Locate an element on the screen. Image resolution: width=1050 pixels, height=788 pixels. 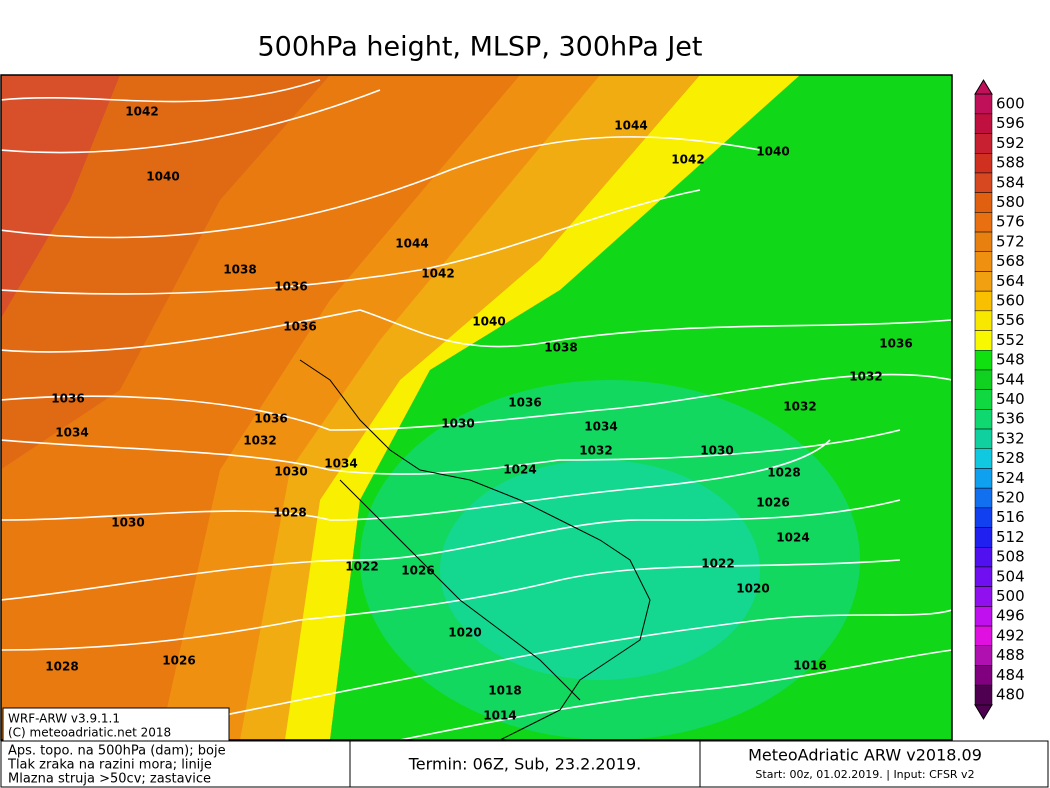
colorbar-label: 532 is located at coordinates (1010, 438).